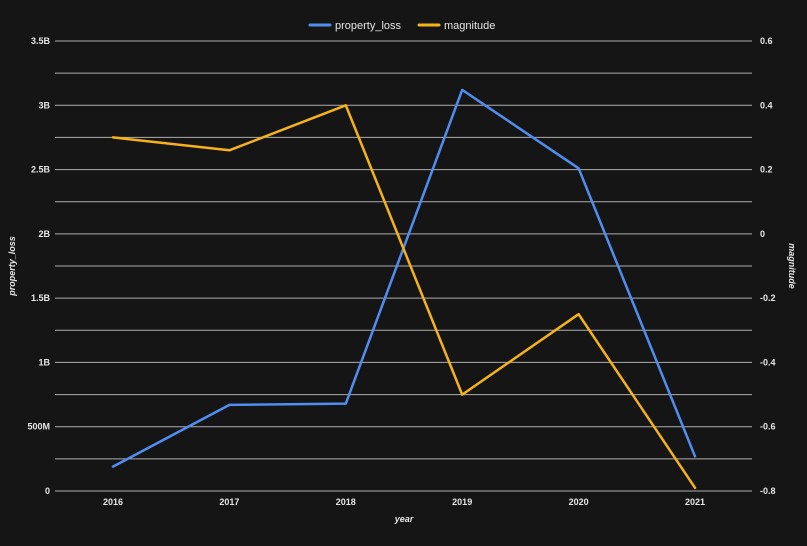  Describe the element at coordinates (462, 502) in the screenshot. I see `x-tick-label: 2019` at that location.